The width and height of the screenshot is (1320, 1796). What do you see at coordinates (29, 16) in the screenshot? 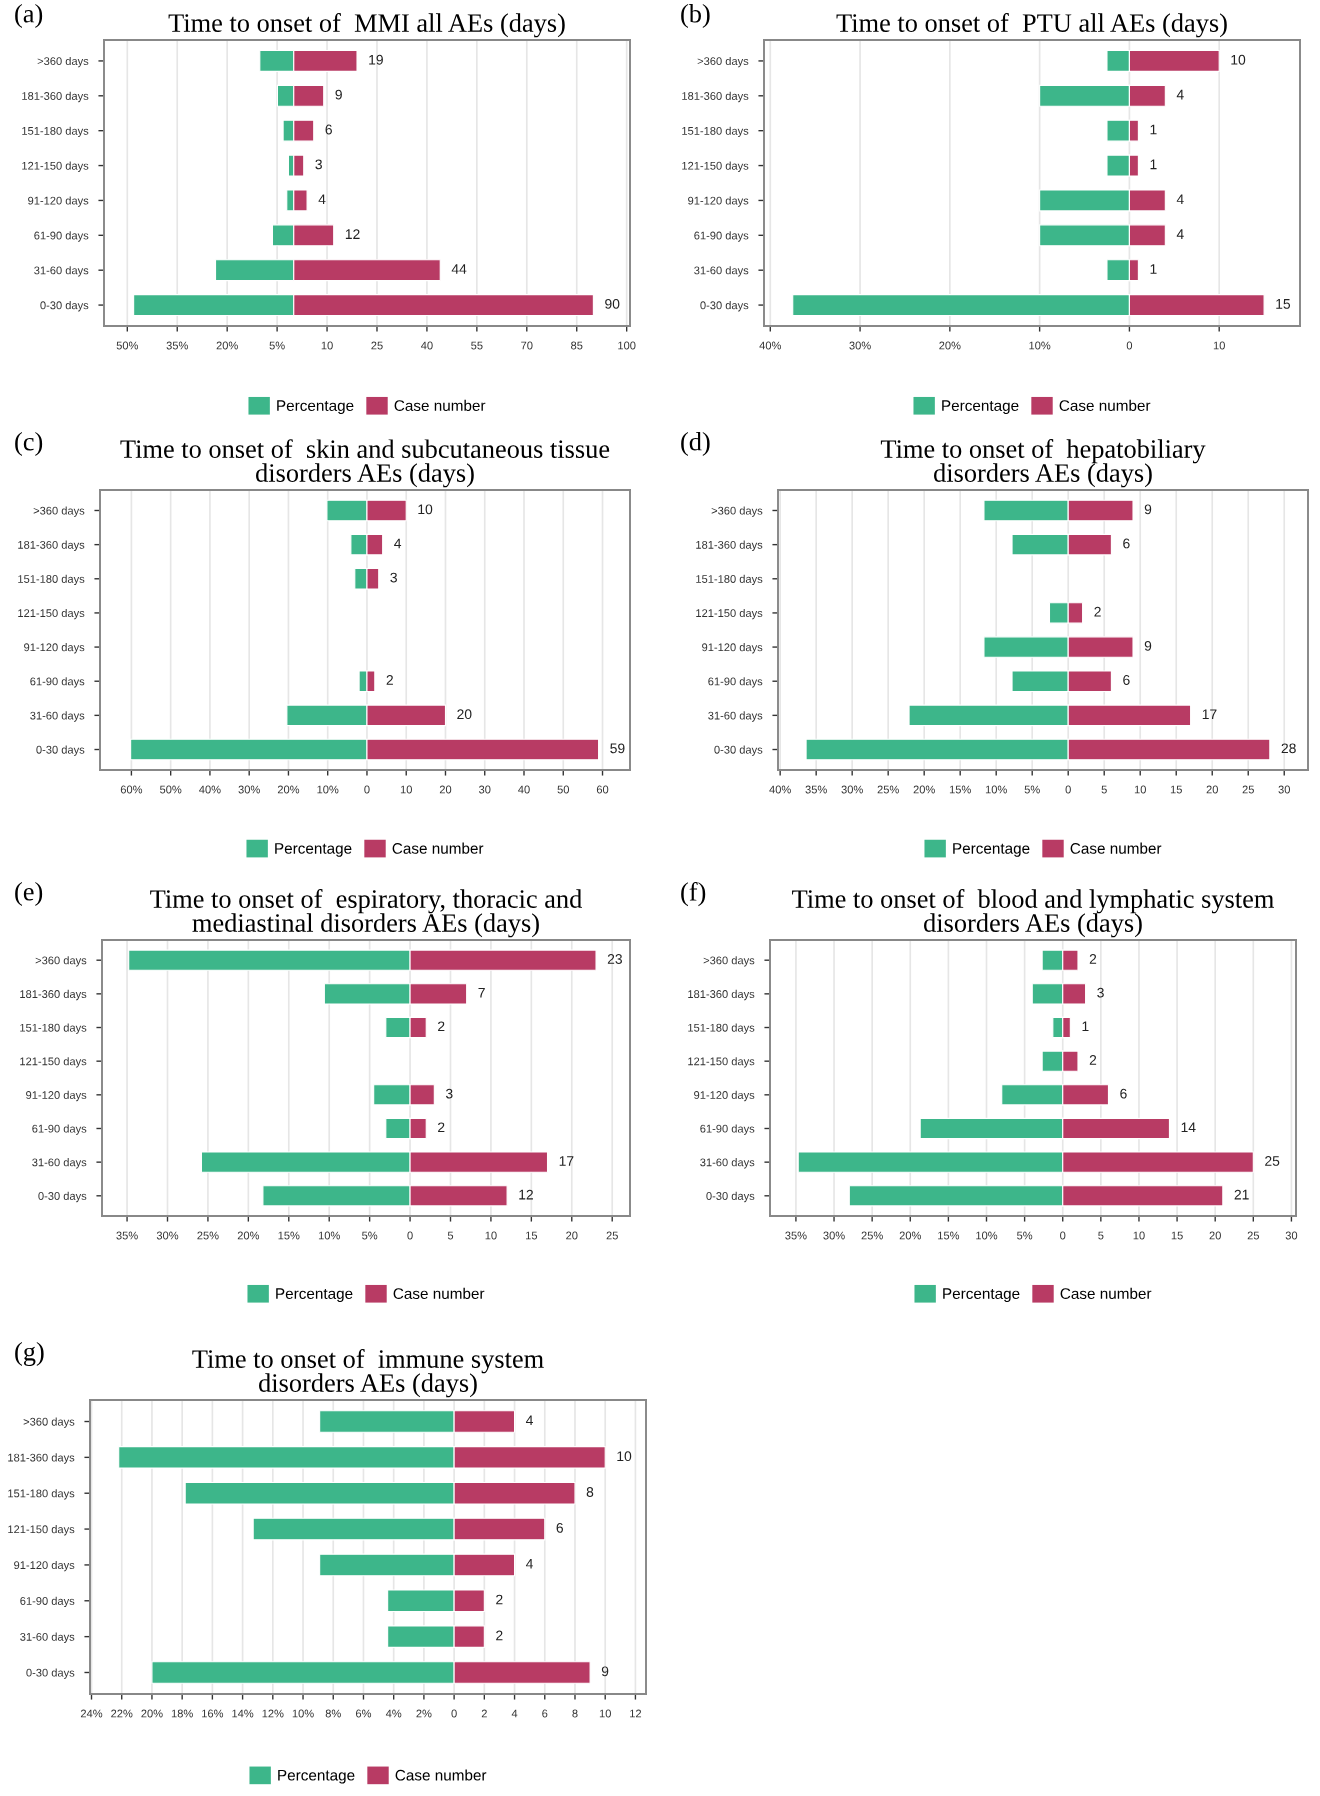
I see `text: (a)` at bounding box center [29, 16].